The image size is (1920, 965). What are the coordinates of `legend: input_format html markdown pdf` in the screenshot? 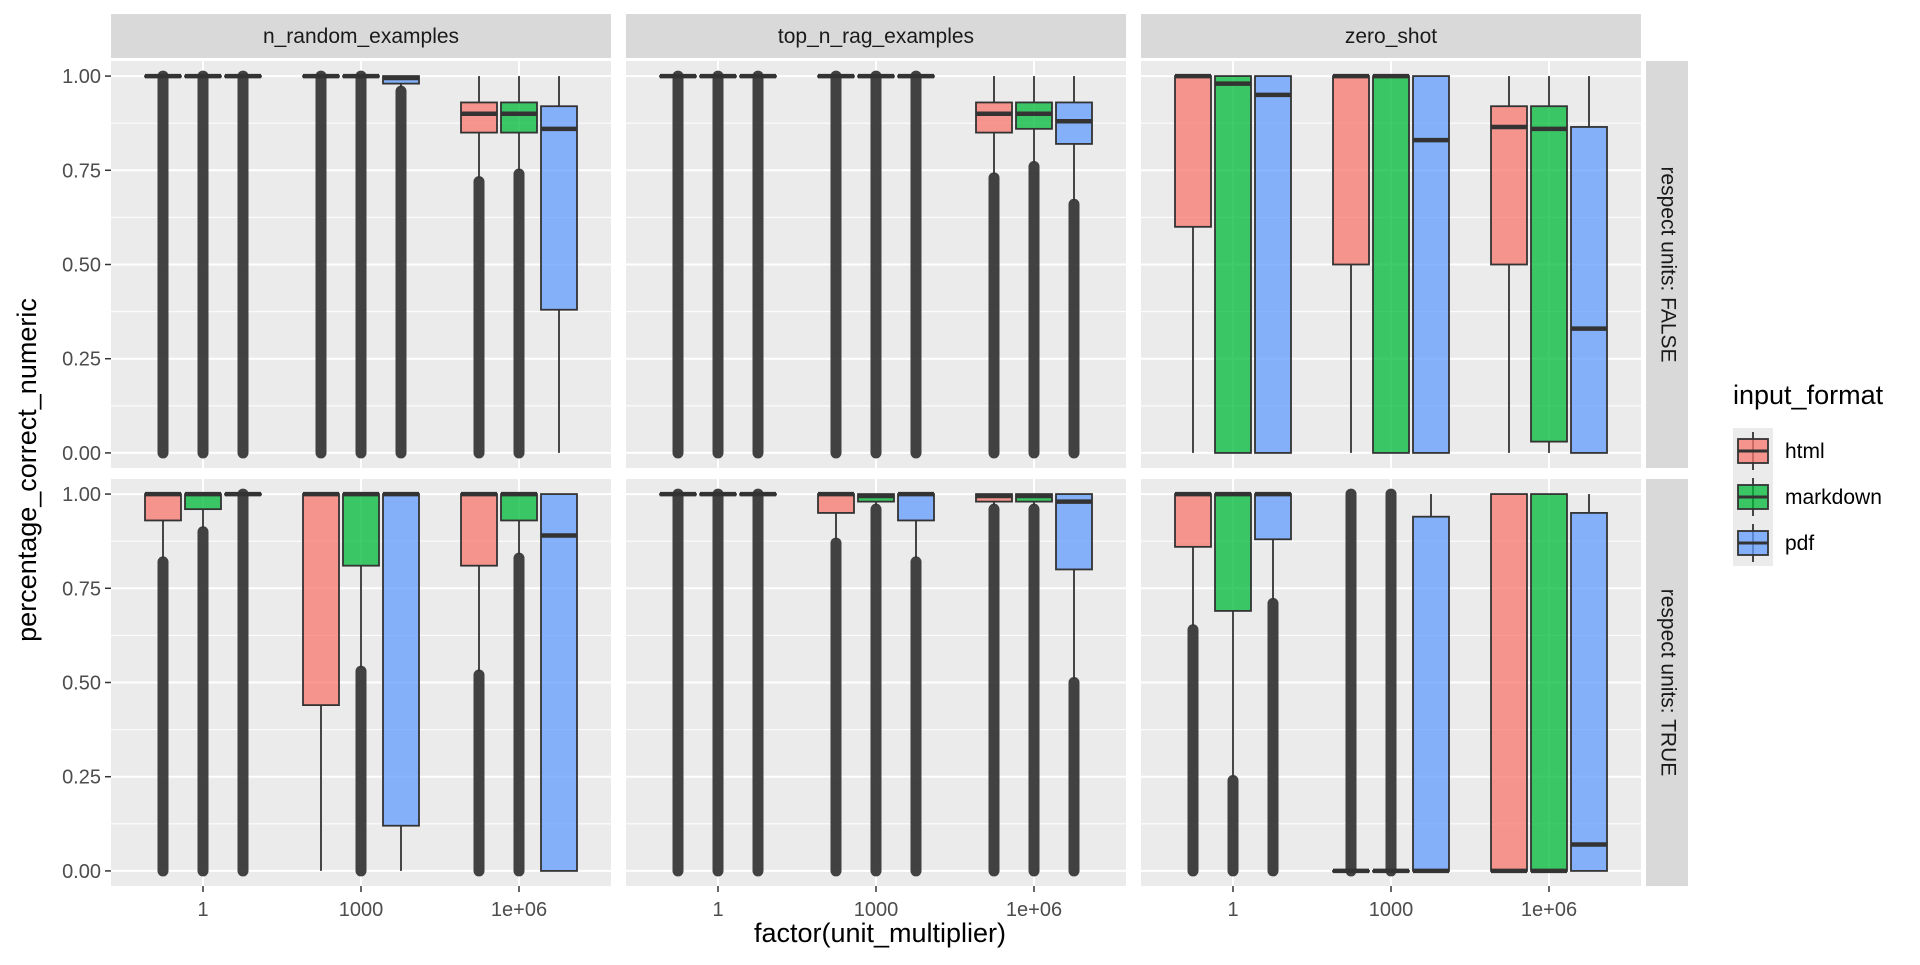 It's located at (1808, 473).